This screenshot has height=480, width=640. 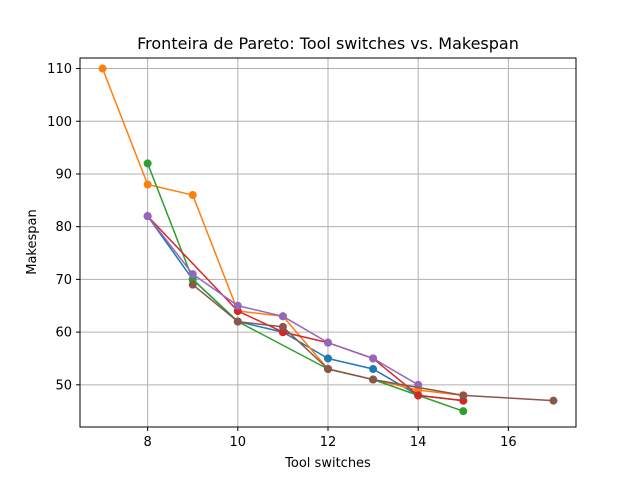 I want to click on x-tick-label: 12, so click(x=328, y=442).